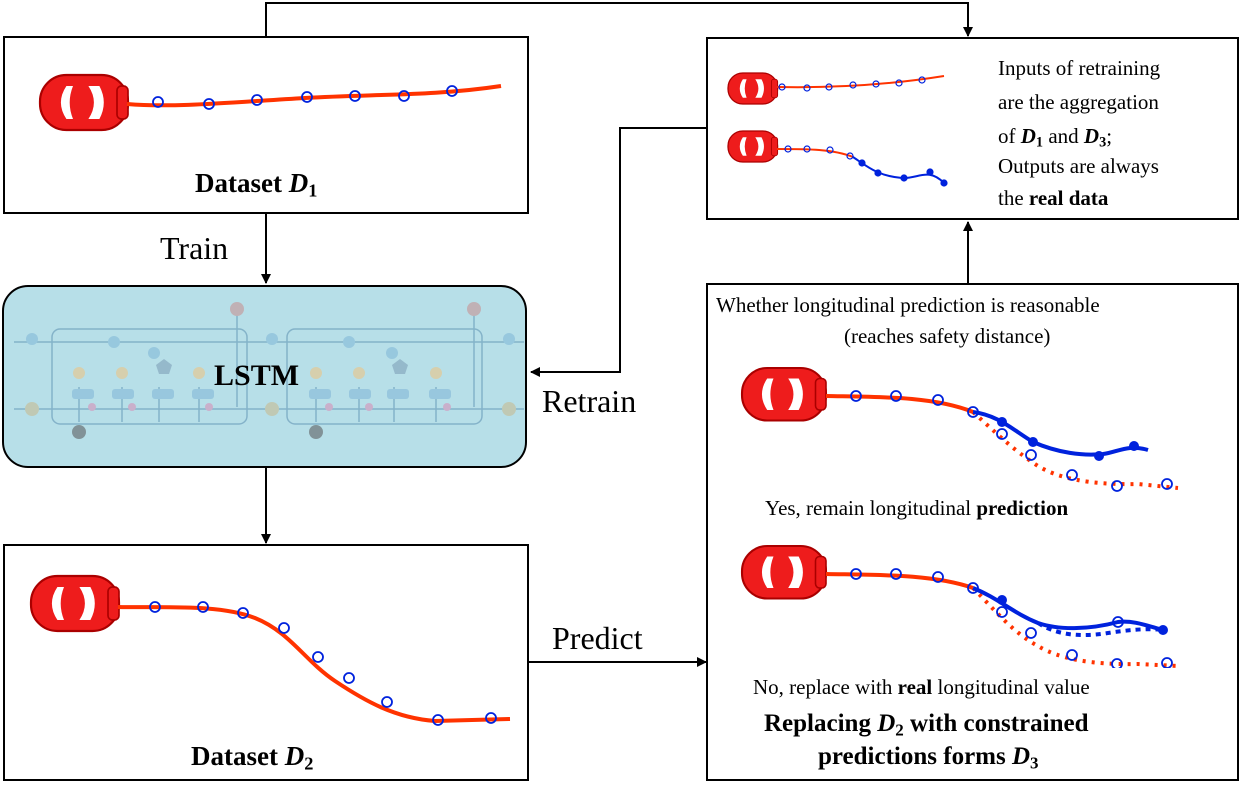  I want to click on result-line2: predictions forms D3, so click(928, 758).